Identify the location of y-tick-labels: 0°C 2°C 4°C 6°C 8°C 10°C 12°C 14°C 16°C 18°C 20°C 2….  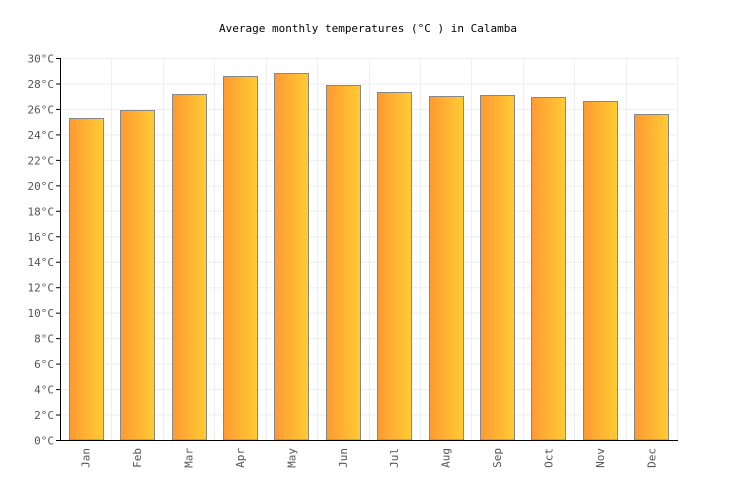
(41, 250).